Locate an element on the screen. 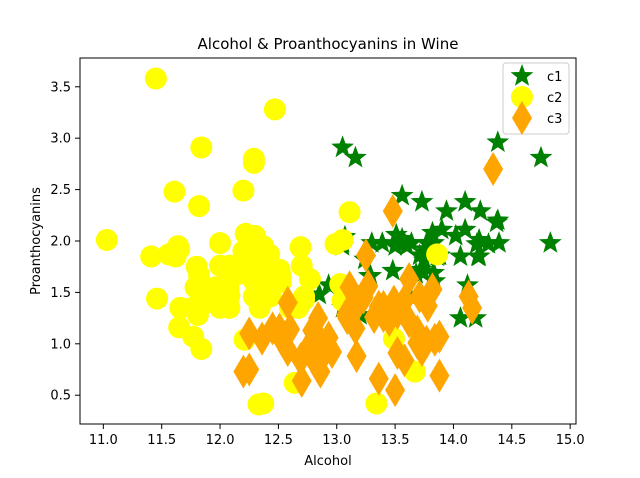 The height and width of the screenshot is (478, 640). legend: c1 c2 c3 is located at coordinates (536, 98).